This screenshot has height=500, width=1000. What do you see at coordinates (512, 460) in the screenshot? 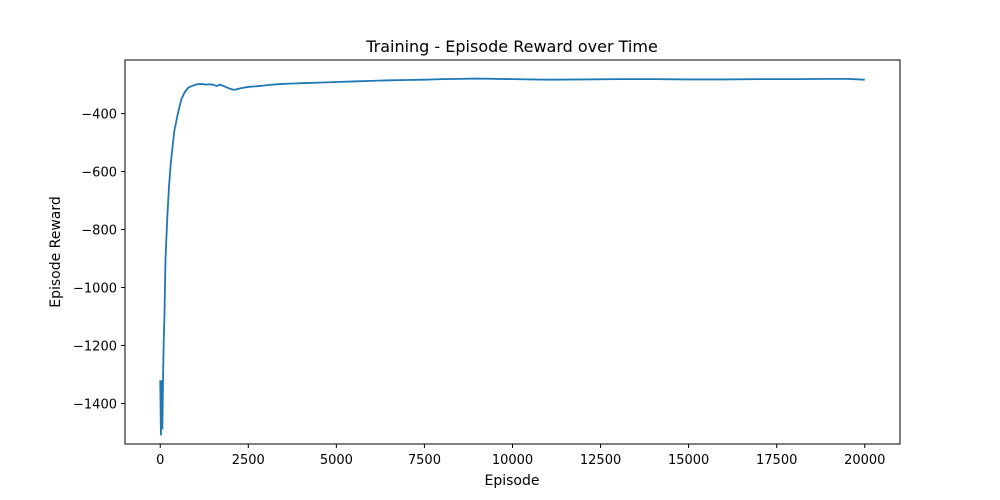
I see `x-tick-label: 10000` at bounding box center [512, 460].